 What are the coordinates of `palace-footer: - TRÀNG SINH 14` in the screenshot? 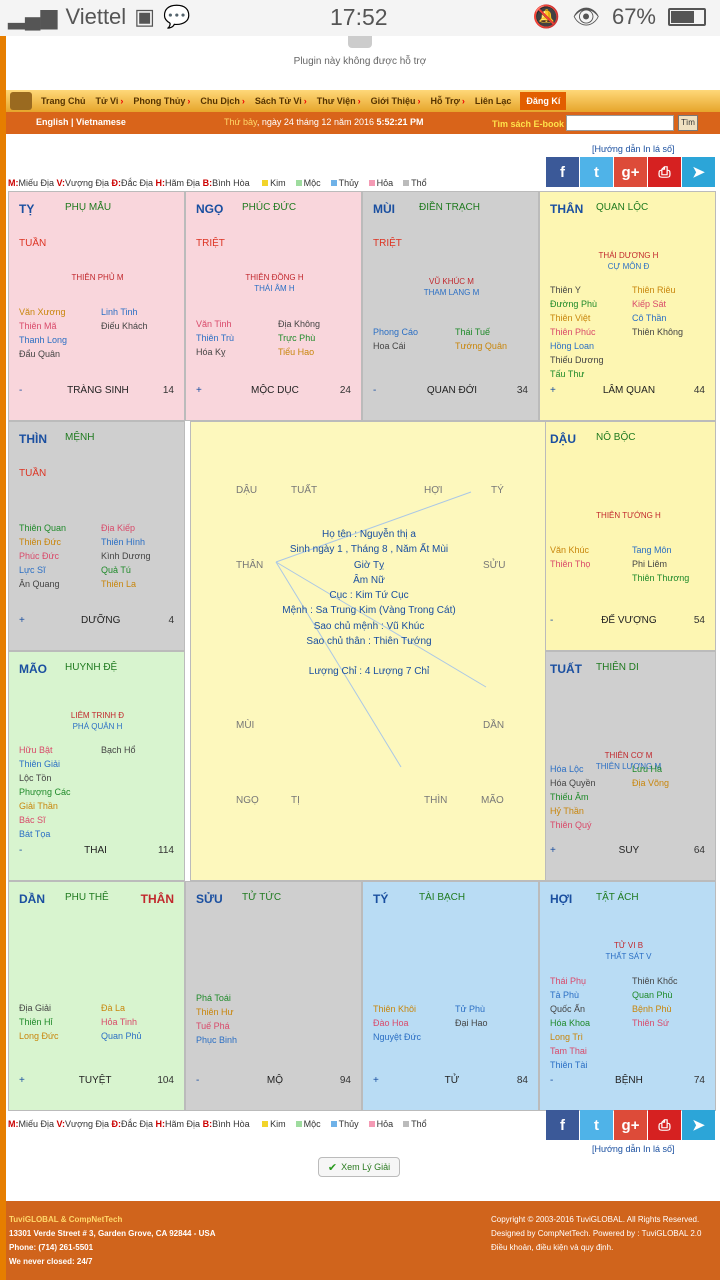 It's located at (96, 390).